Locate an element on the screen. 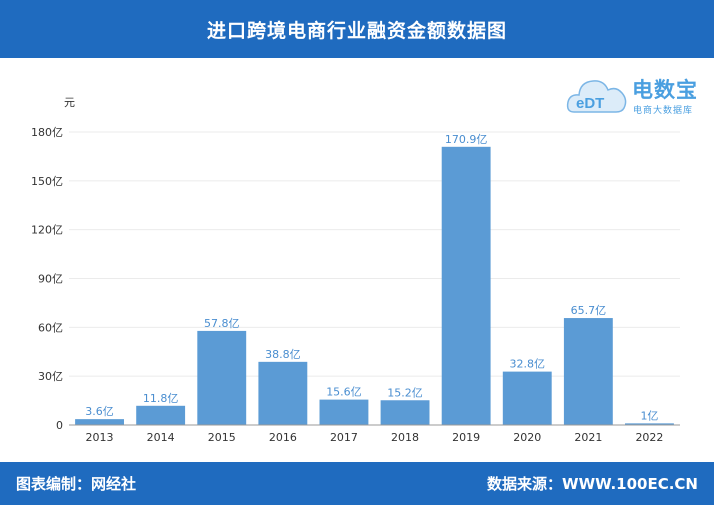  x-tick-label: 2015 is located at coordinates (222, 437).